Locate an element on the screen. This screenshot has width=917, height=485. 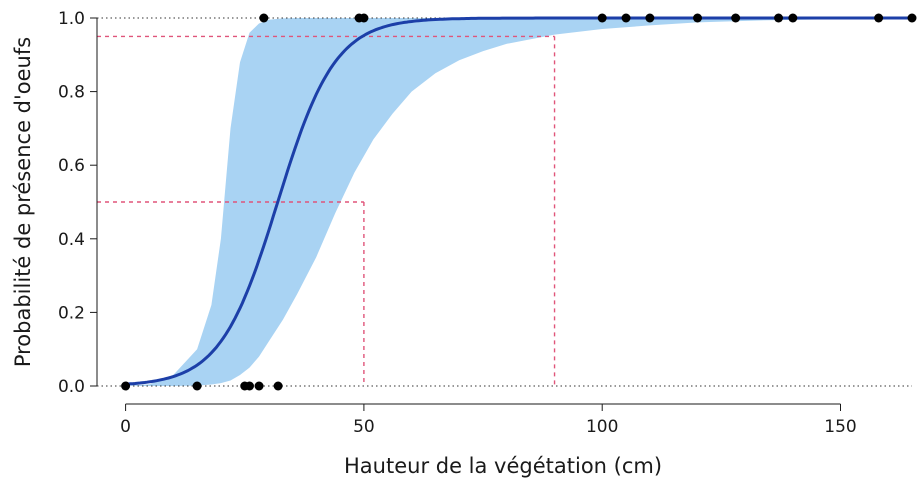
y-tick-label: 0.6 is located at coordinates (71, 166).